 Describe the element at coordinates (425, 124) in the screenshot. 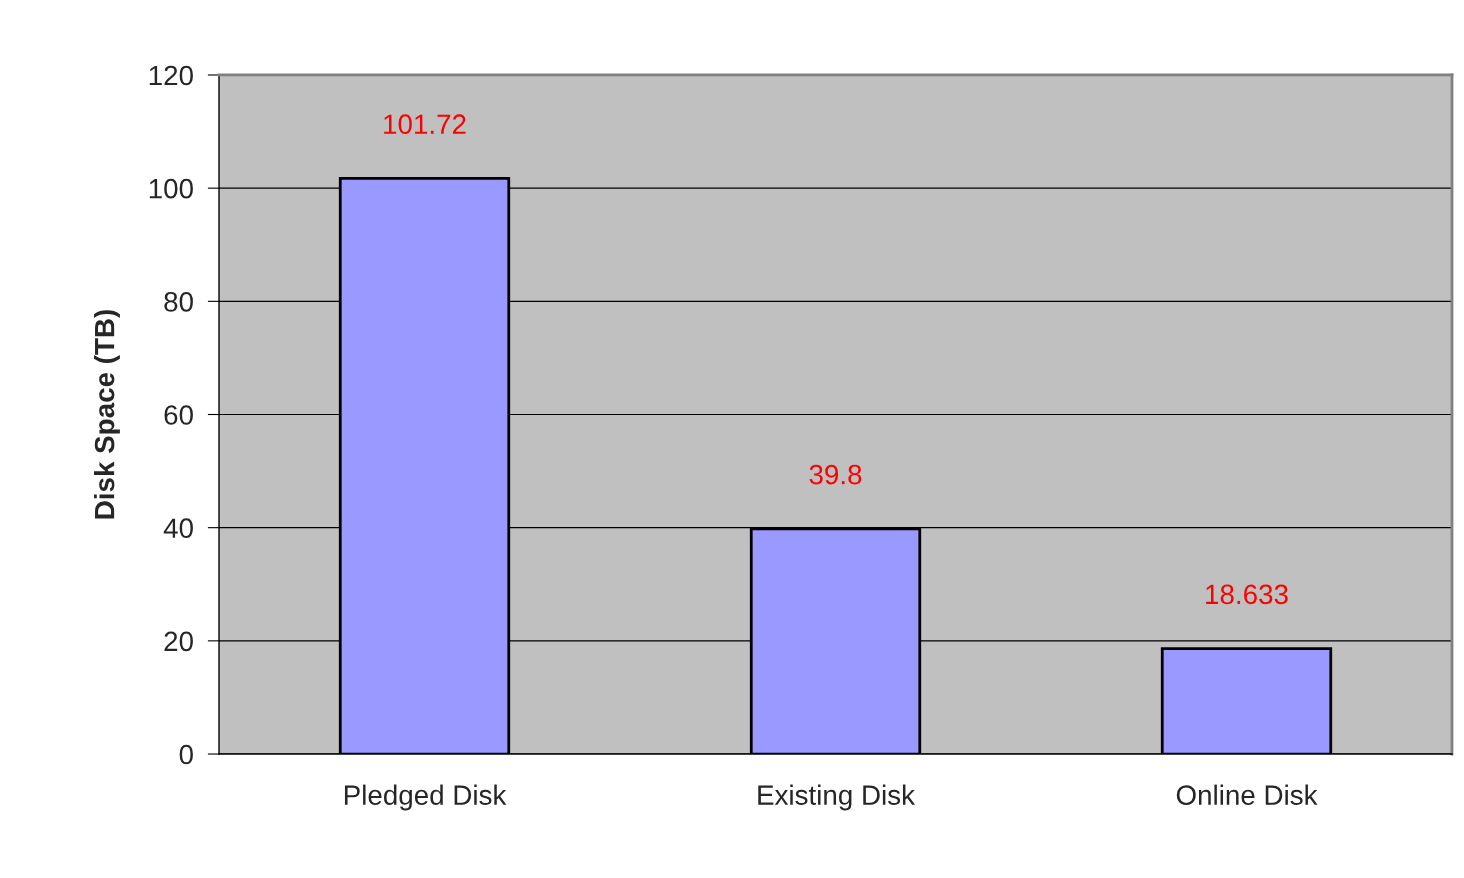

I see `data-label: 101.72` at that location.